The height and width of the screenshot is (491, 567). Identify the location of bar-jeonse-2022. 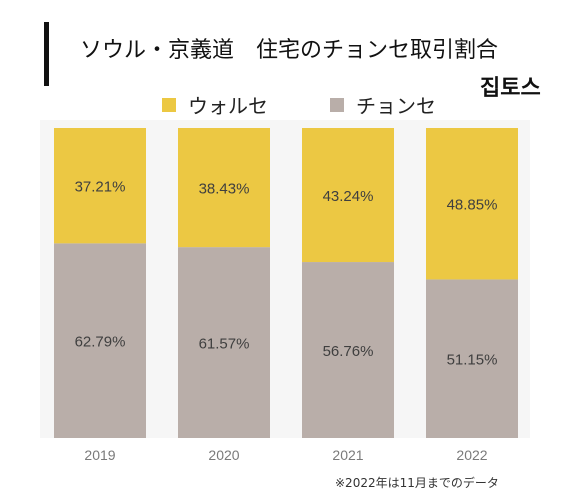
(472, 358).